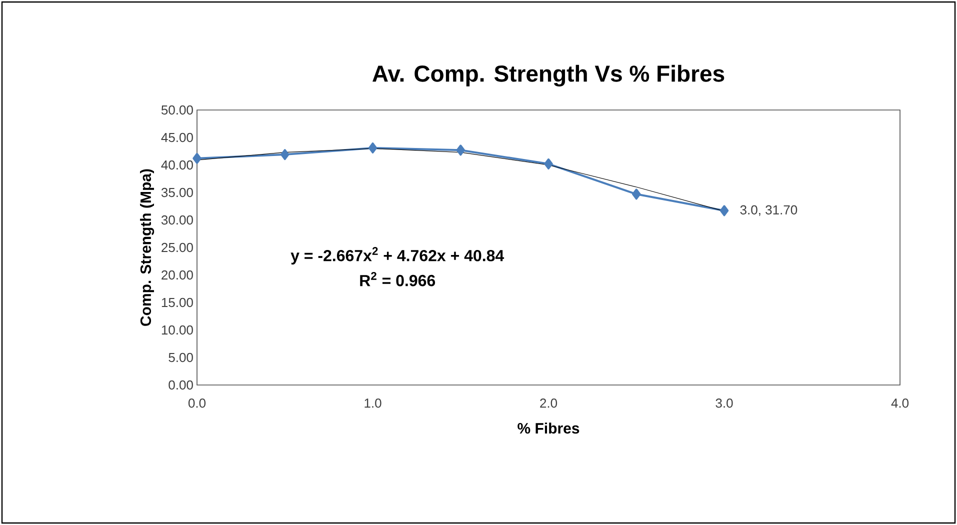  Describe the element at coordinates (373, 403) in the screenshot. I see `x-tick-label: 1.0` at that location.